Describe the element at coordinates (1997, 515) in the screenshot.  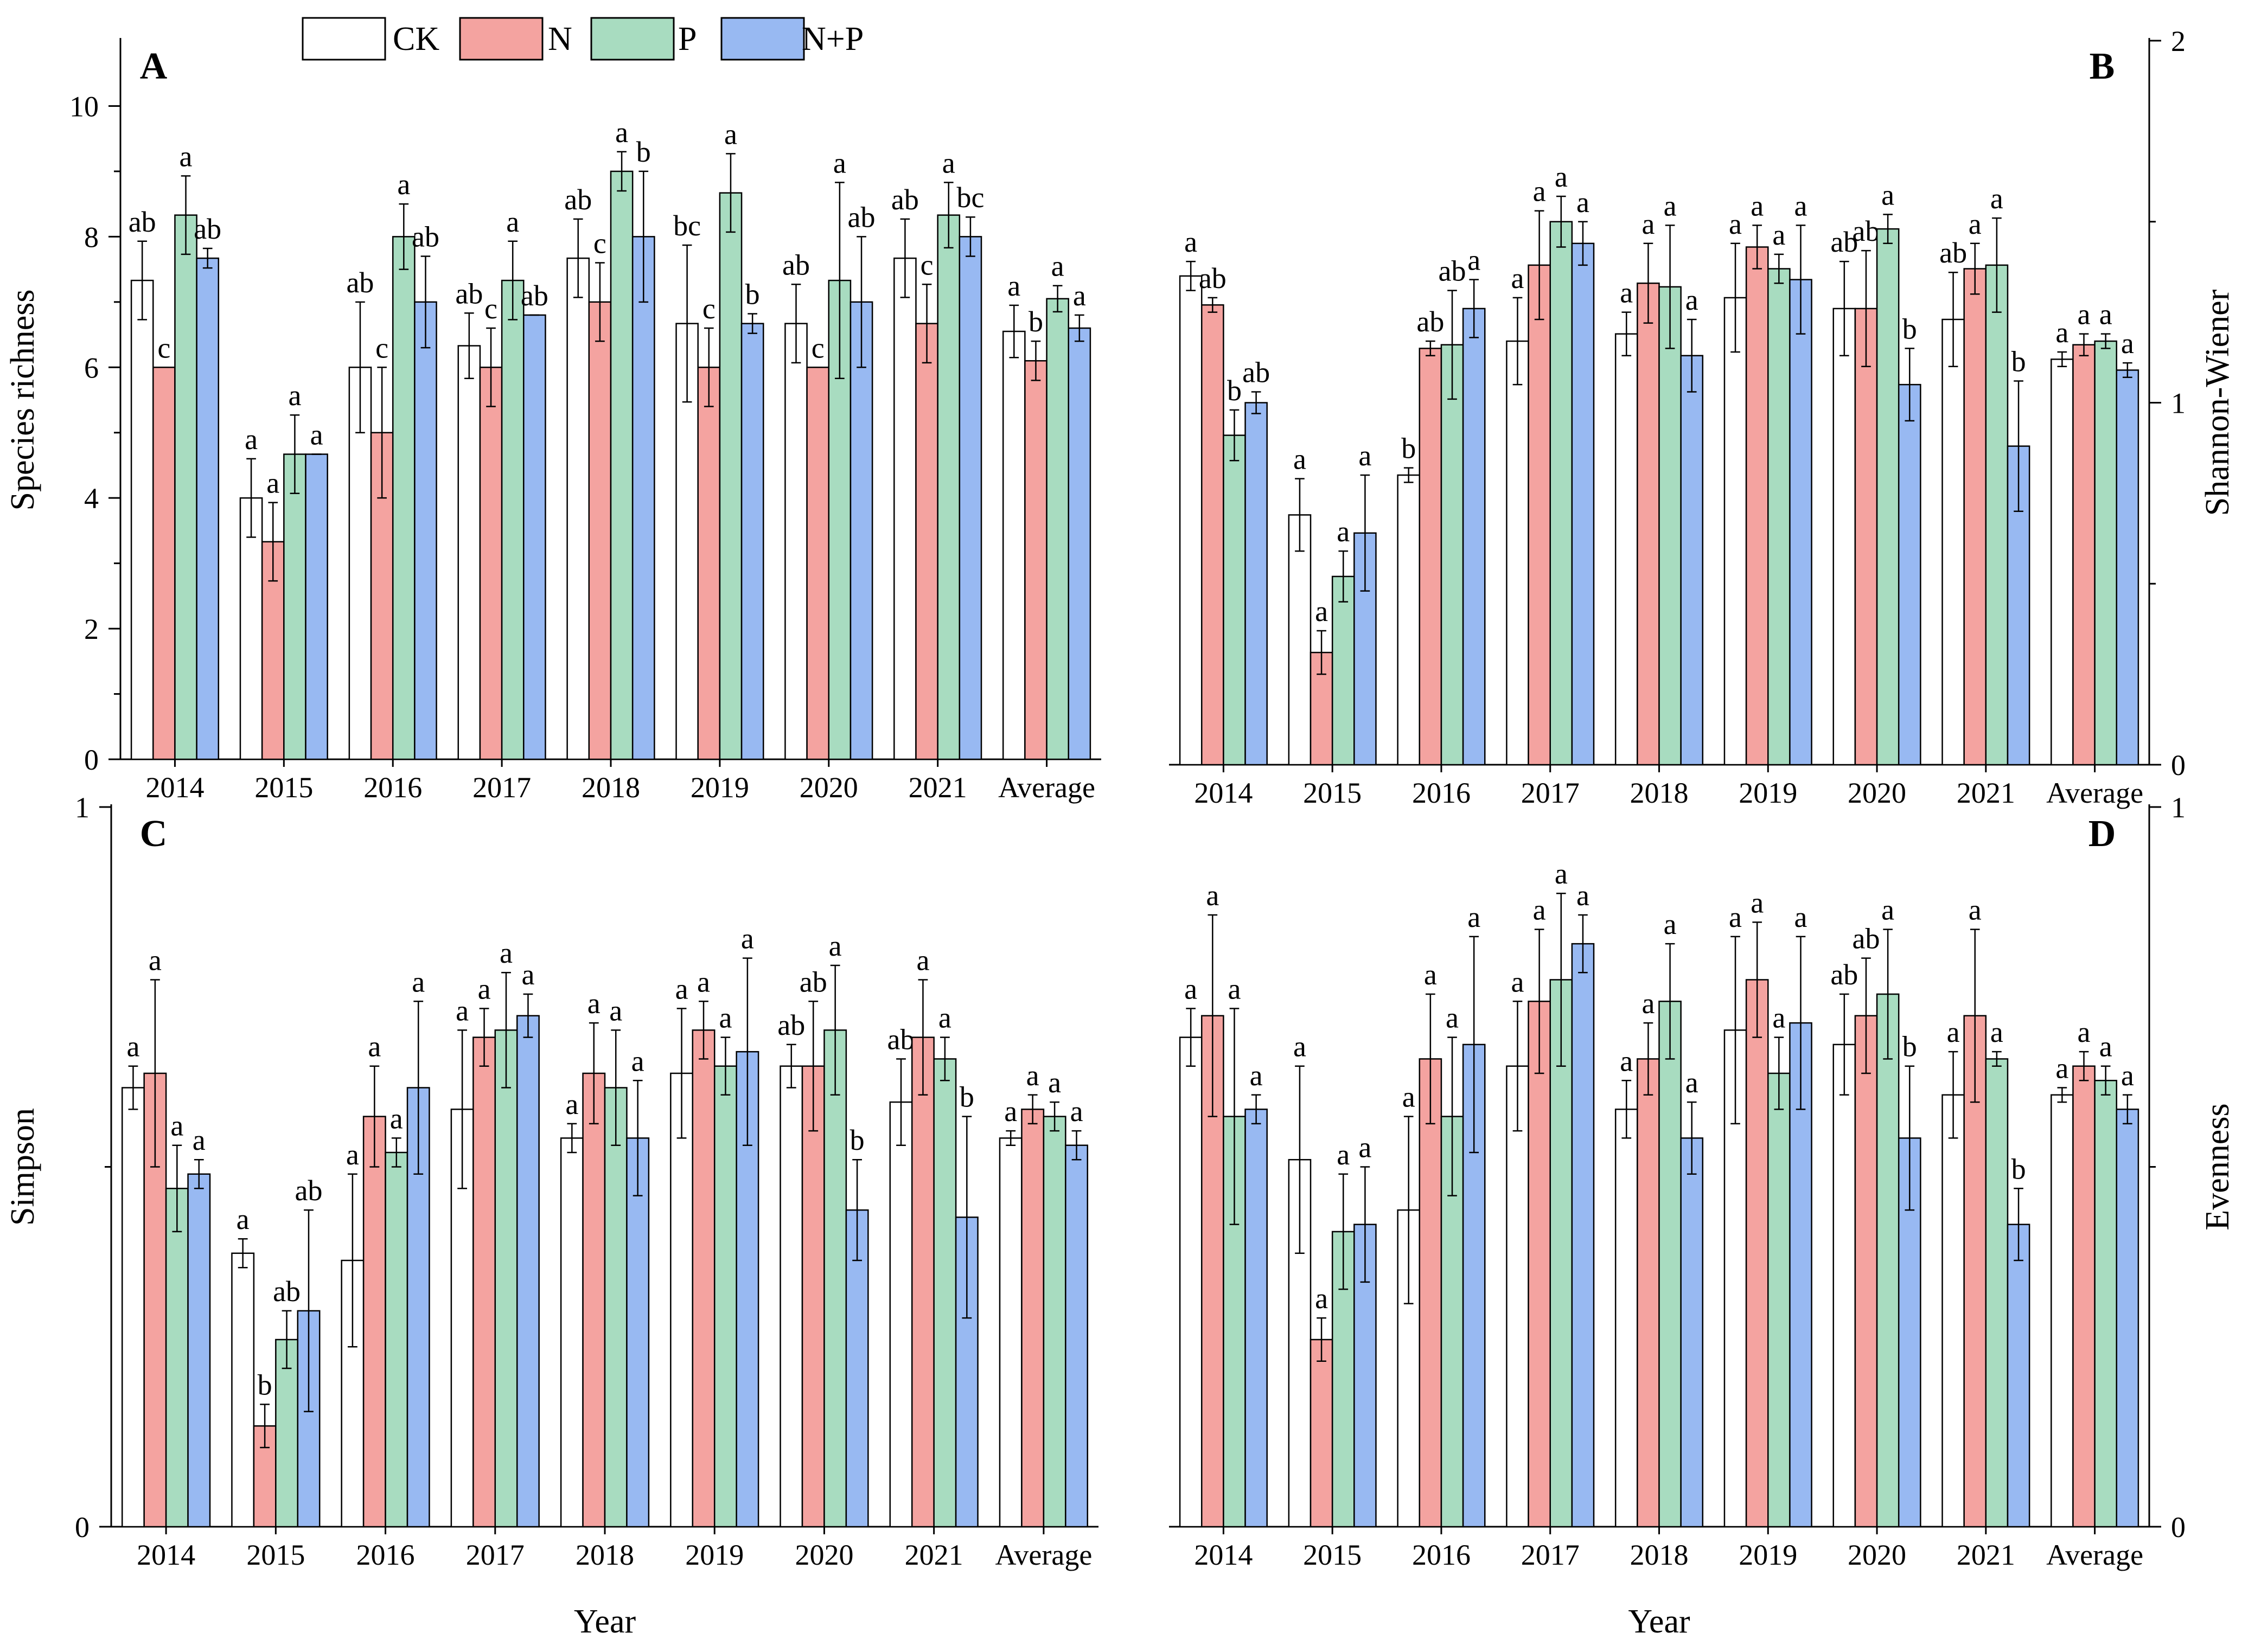
I see `bar-p-2021` at that location.